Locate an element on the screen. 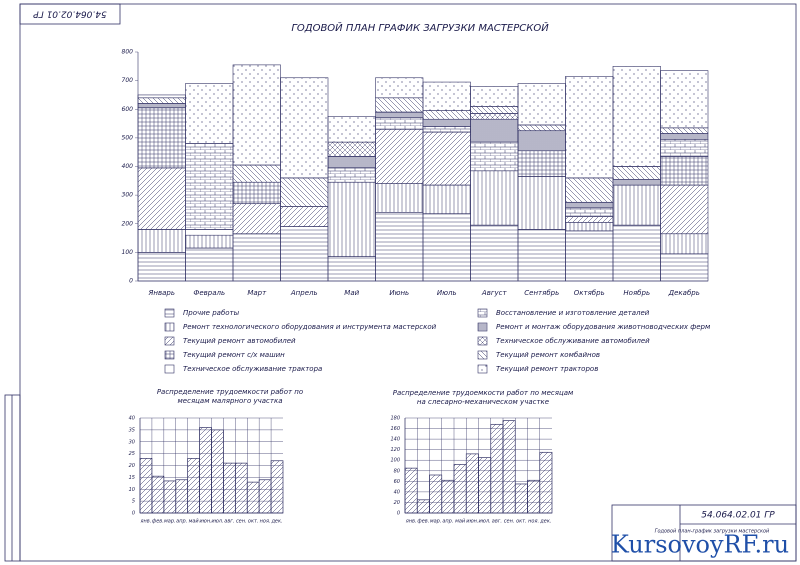 Image resolution: width=800 pixels, height=565 pixels. legend-label: Прочие работы is located at coordinates (211, 313).